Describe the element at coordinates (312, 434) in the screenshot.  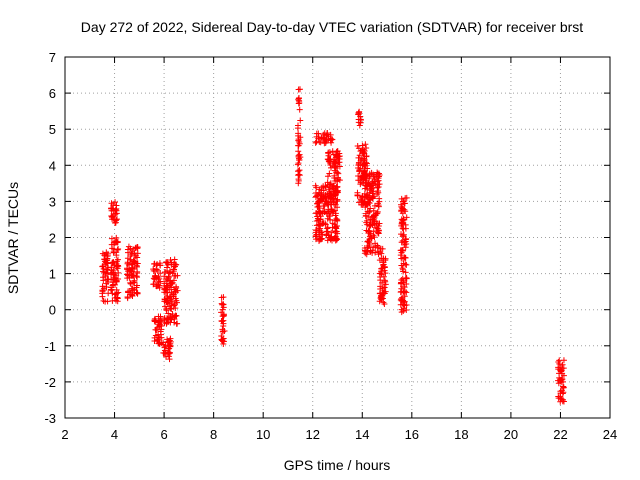
I see `x-tick-label: 12` at that location.